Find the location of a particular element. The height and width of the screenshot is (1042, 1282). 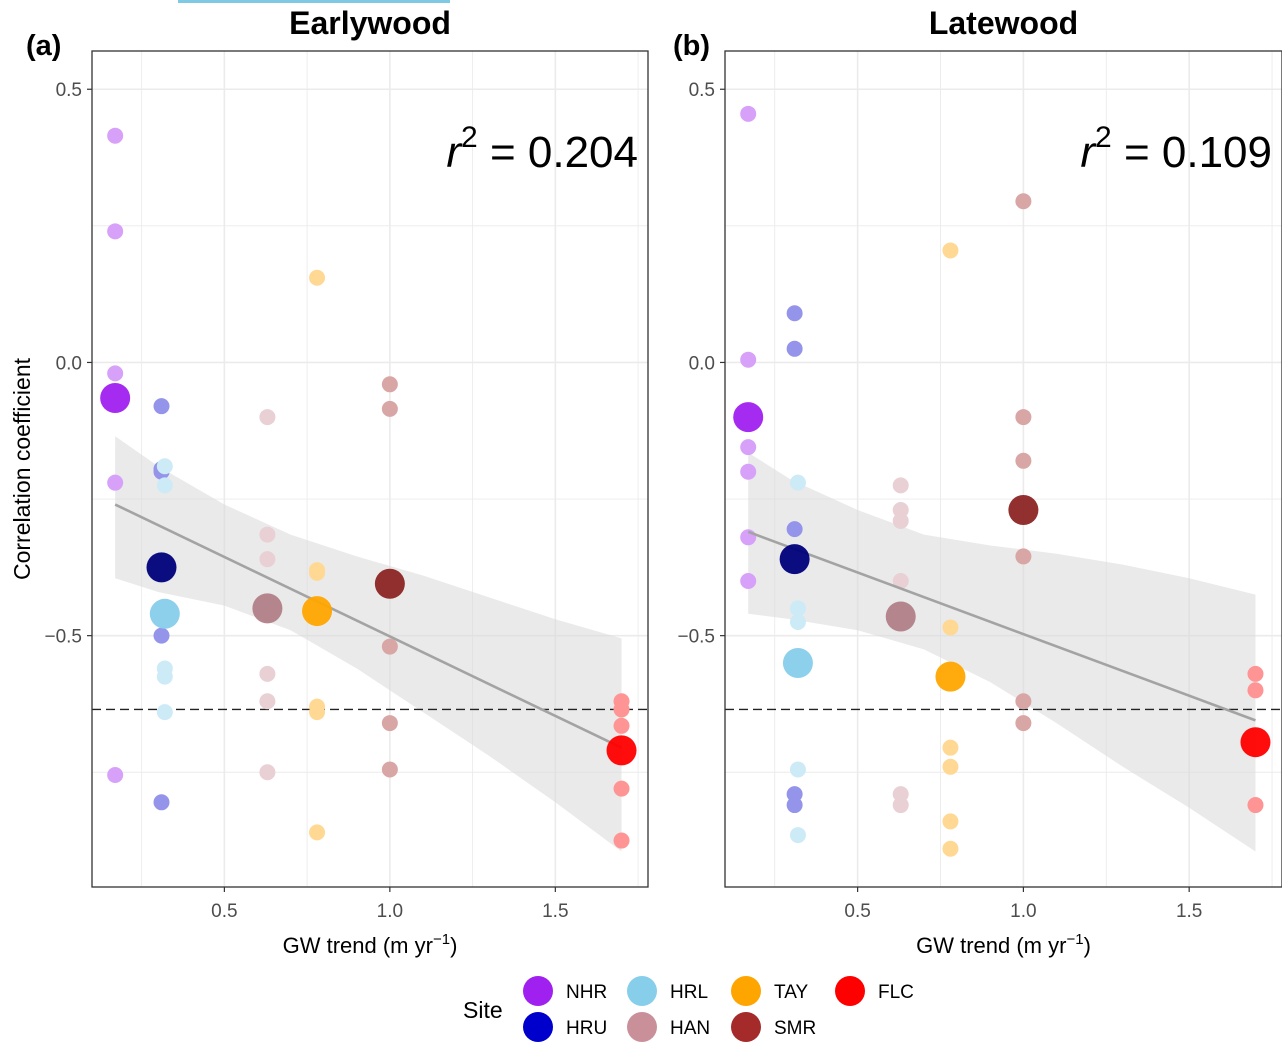

legend-key-han is located at coordinates (642, 1027).